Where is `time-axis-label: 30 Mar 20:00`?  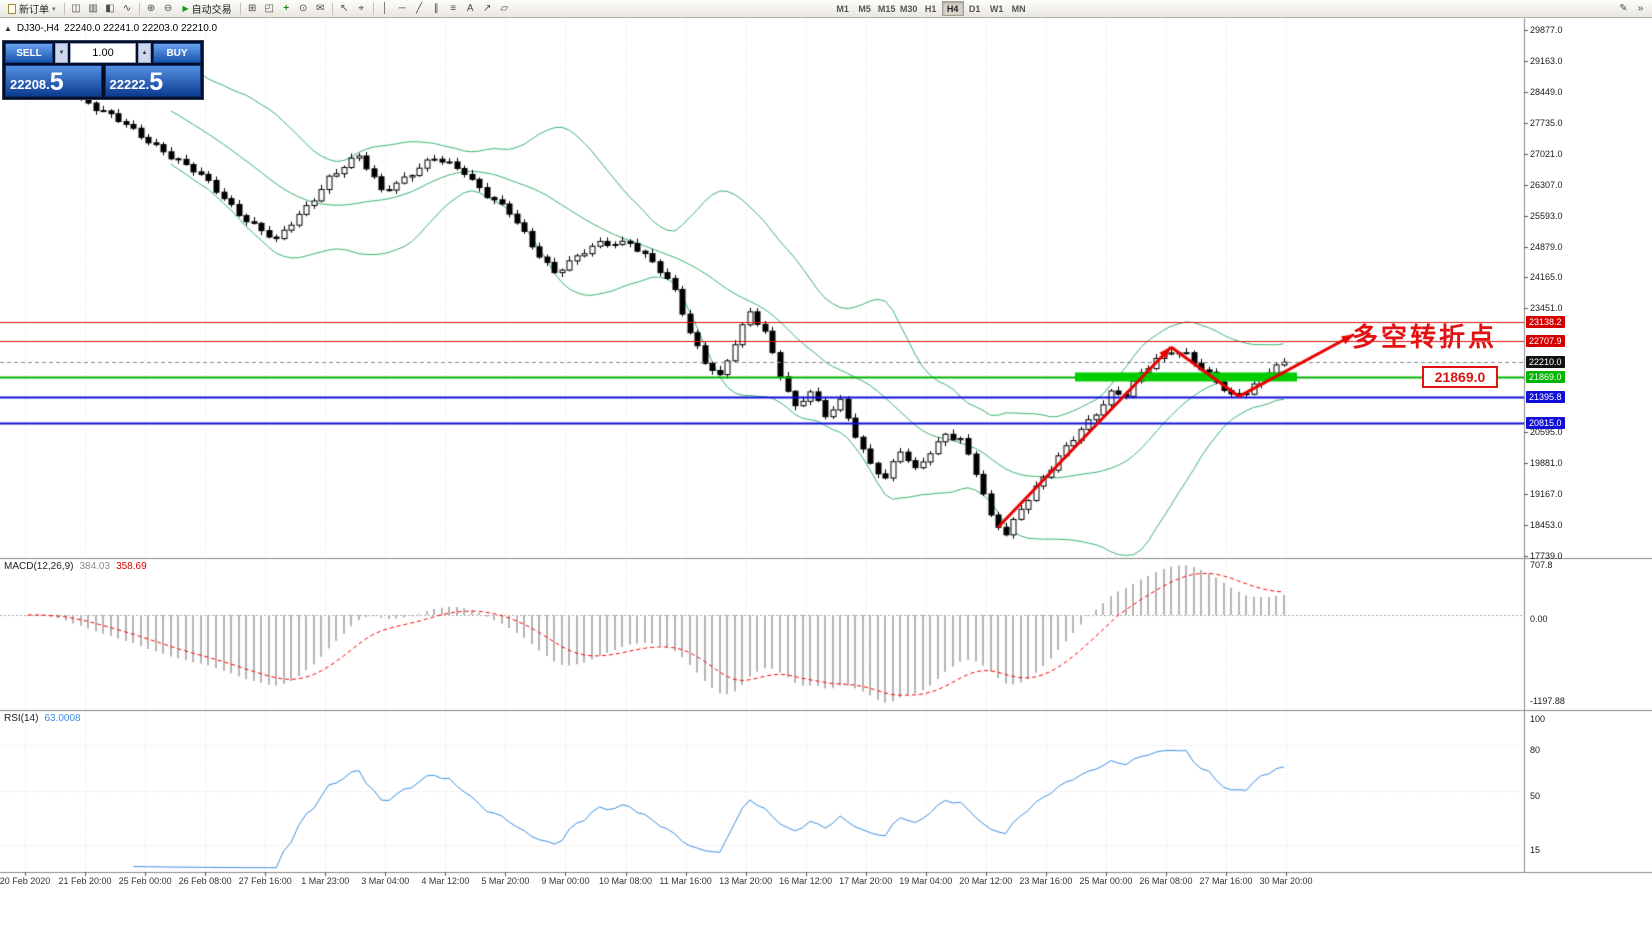
time-axis-label: 30 Mar 20:00 is located at coordinates (1286, 881).